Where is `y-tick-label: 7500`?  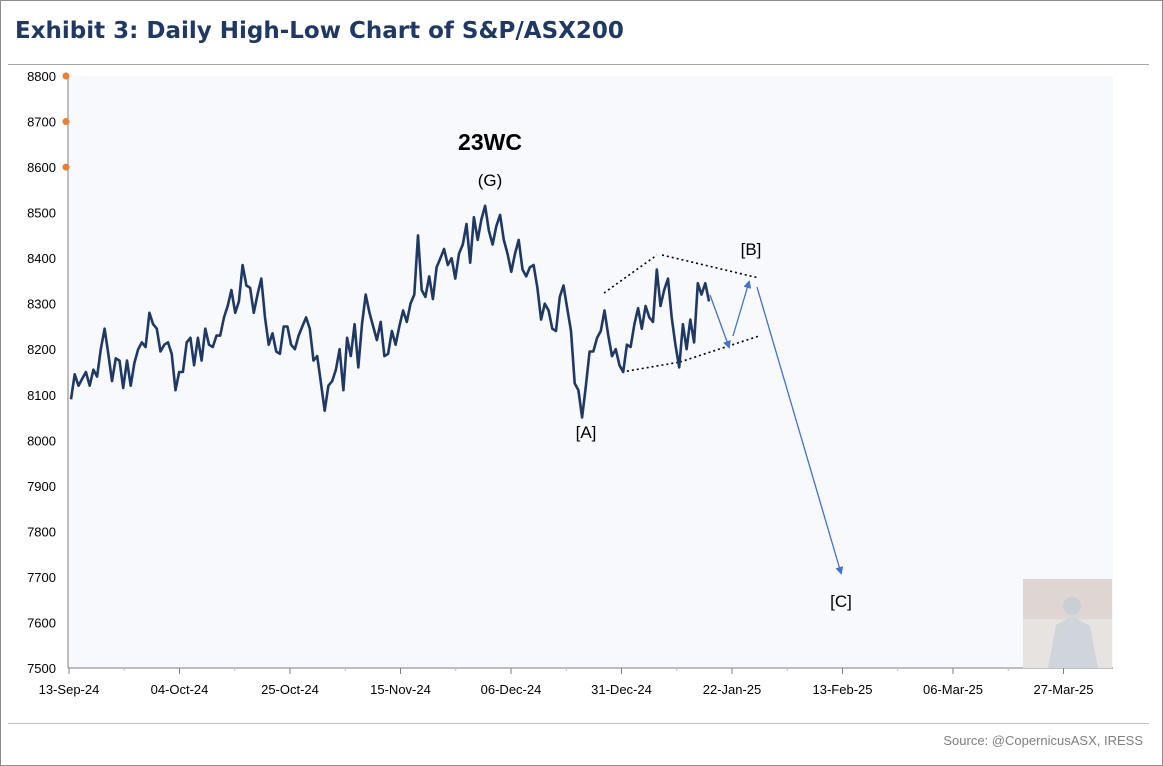 y-tick-label: 7500 is located at coordinates (41, 668).